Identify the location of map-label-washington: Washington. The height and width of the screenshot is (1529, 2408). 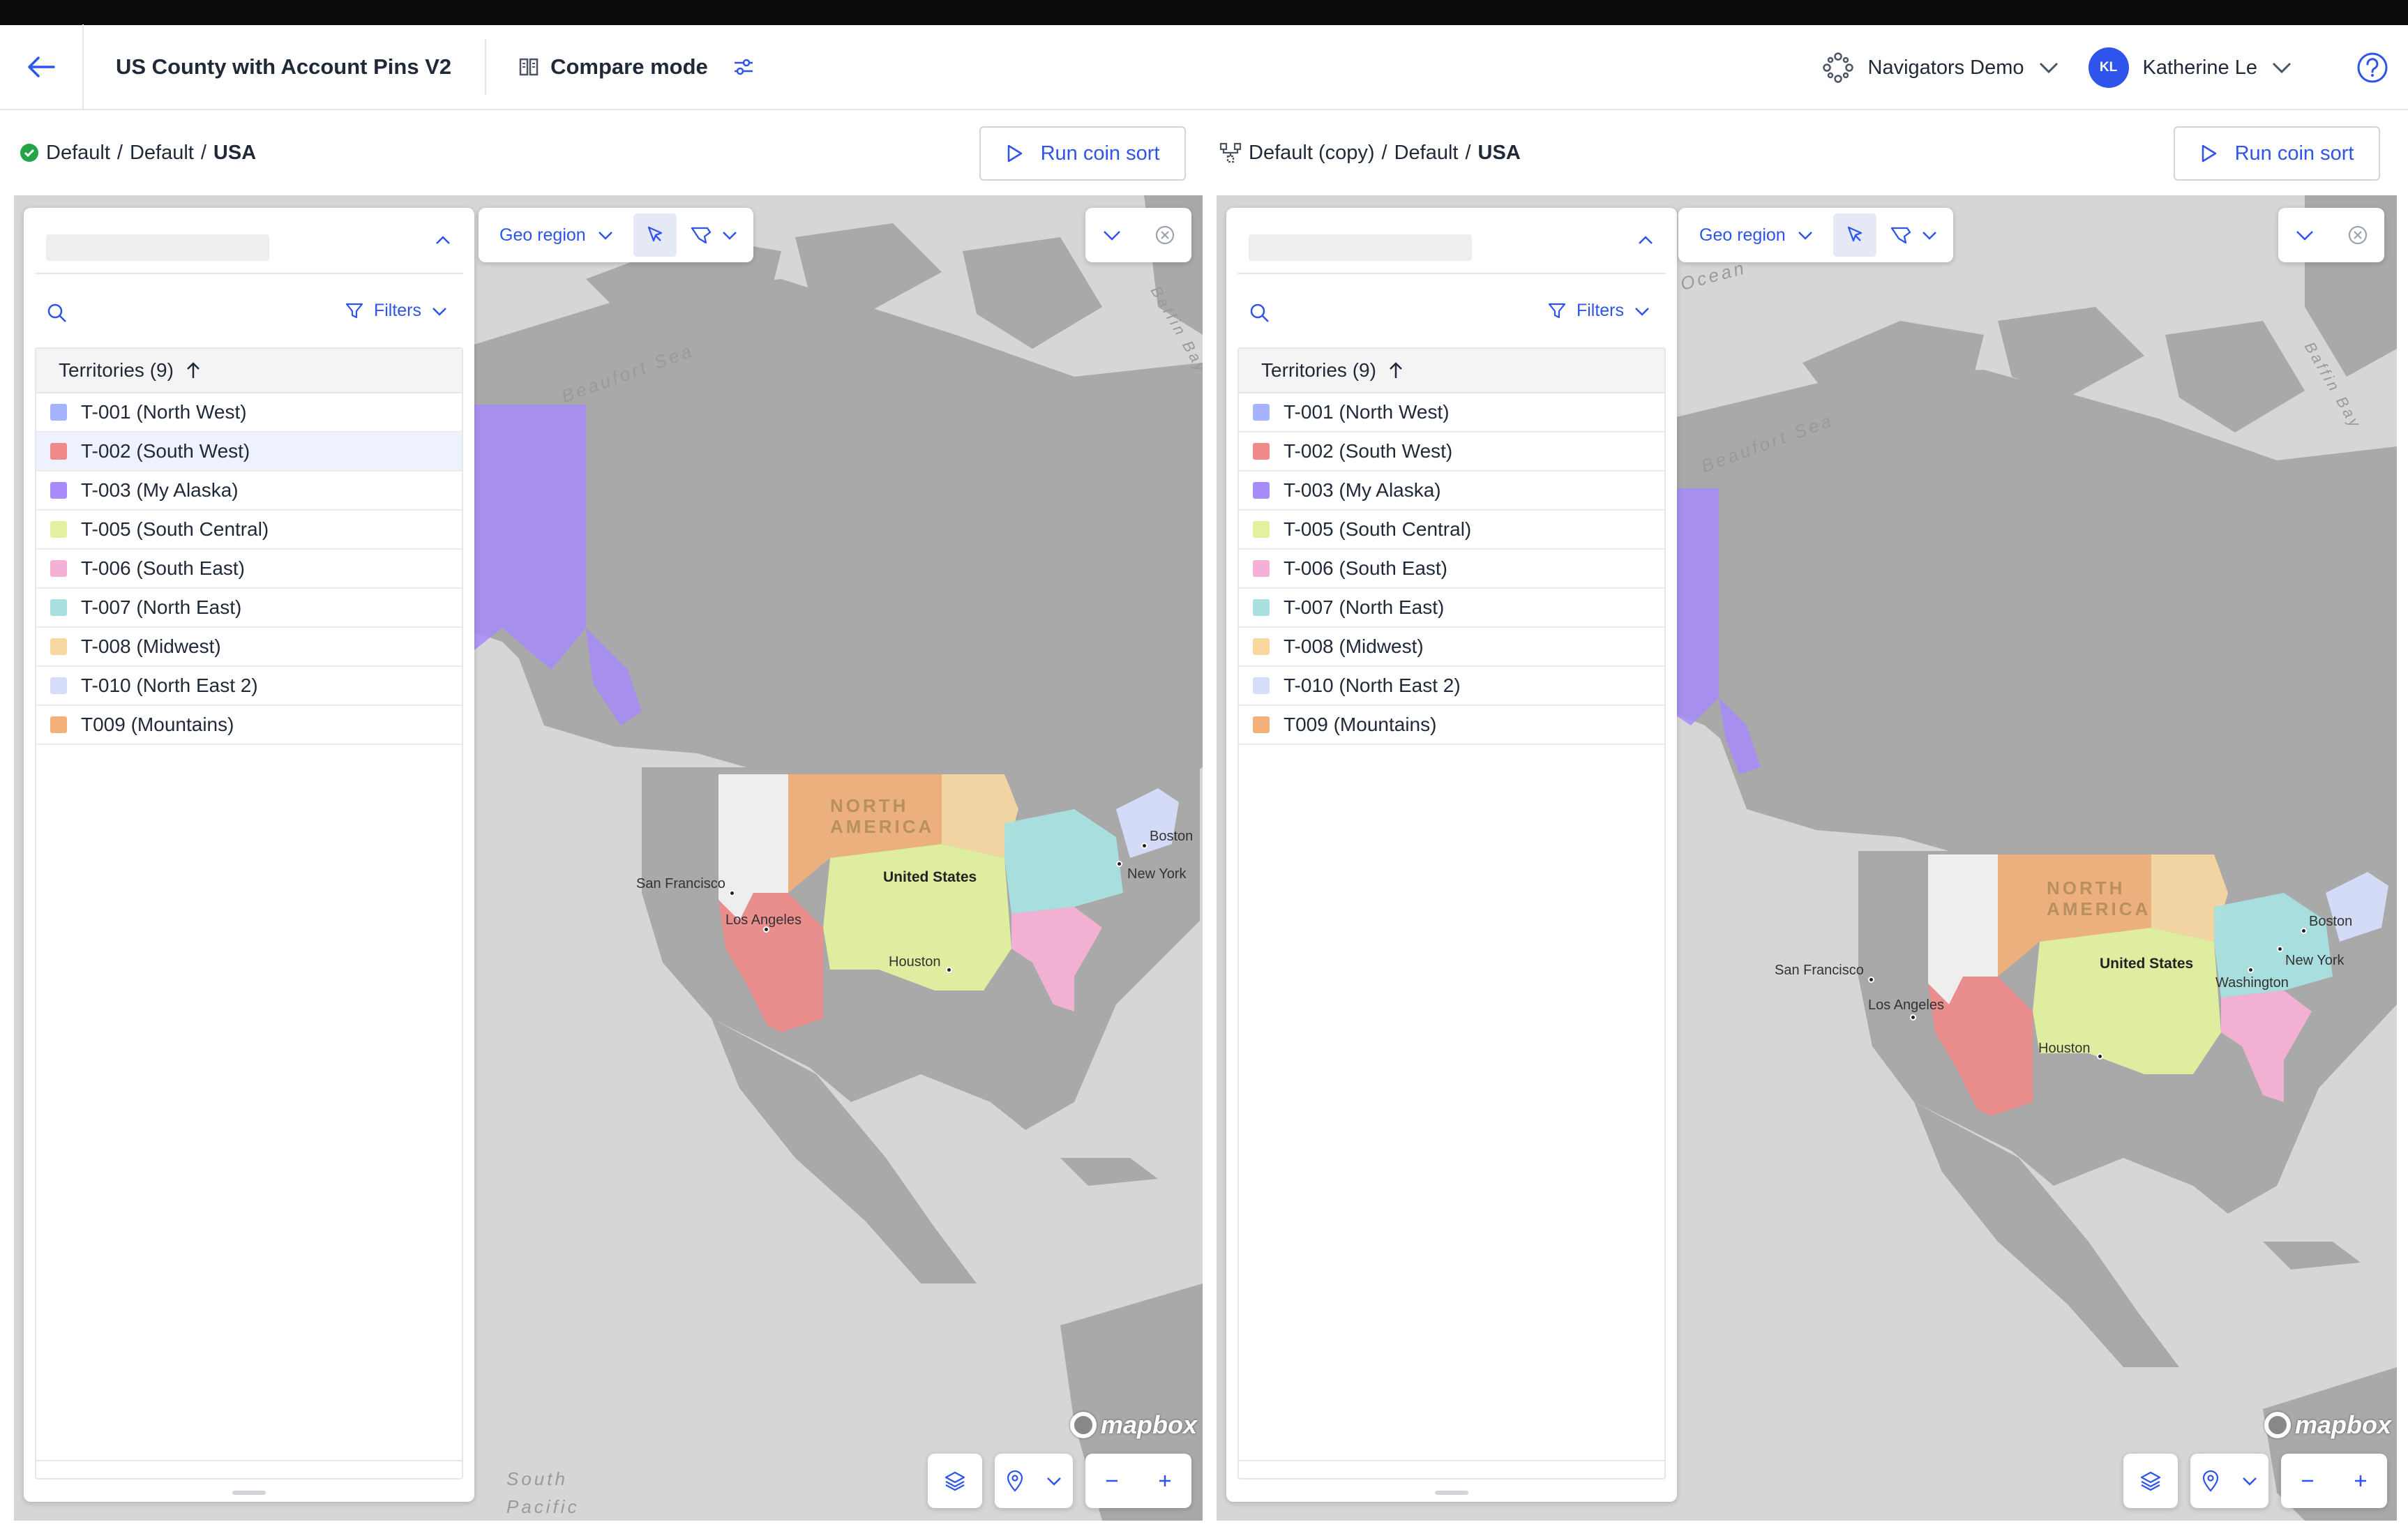
(2252, 983).